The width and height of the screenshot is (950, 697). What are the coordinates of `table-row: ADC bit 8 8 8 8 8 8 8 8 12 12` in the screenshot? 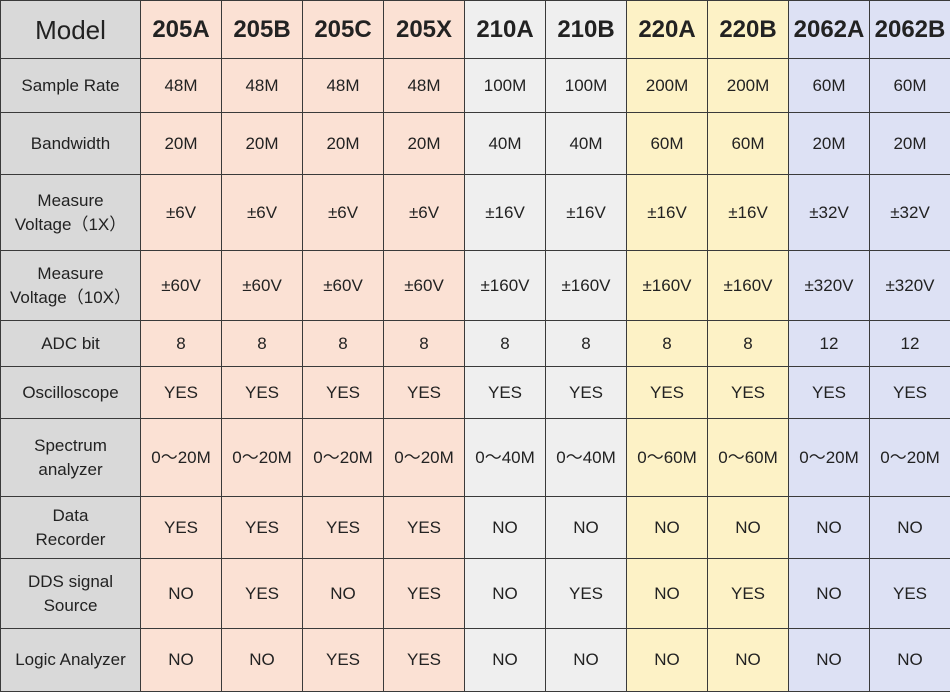 It's located at (475, 343).